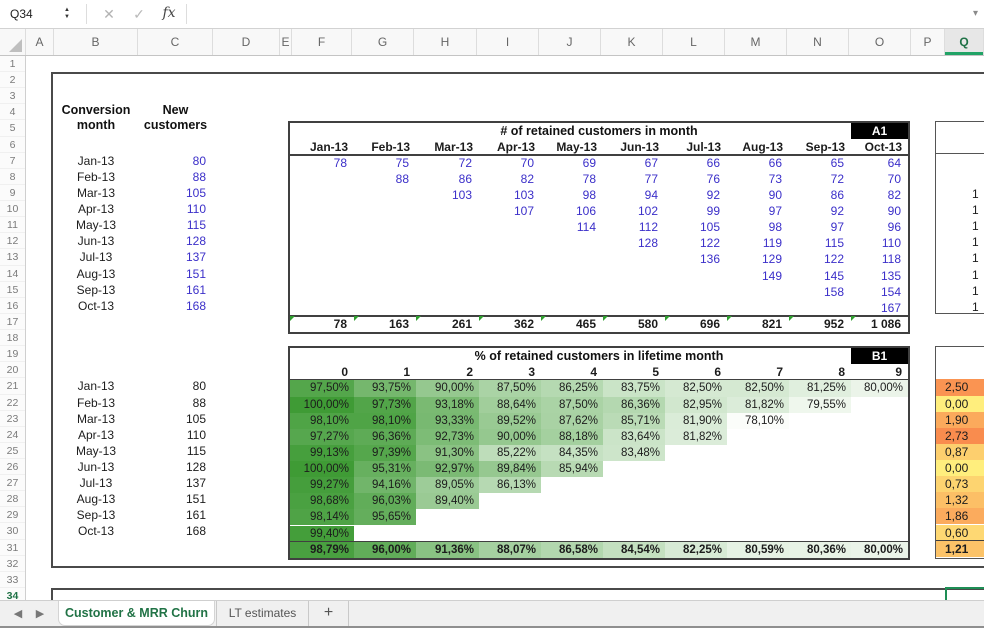  What do you see at coordinates (523, 194) in the screenshot?
I see `retained-cell: 103` at bounding box center [523, 194].